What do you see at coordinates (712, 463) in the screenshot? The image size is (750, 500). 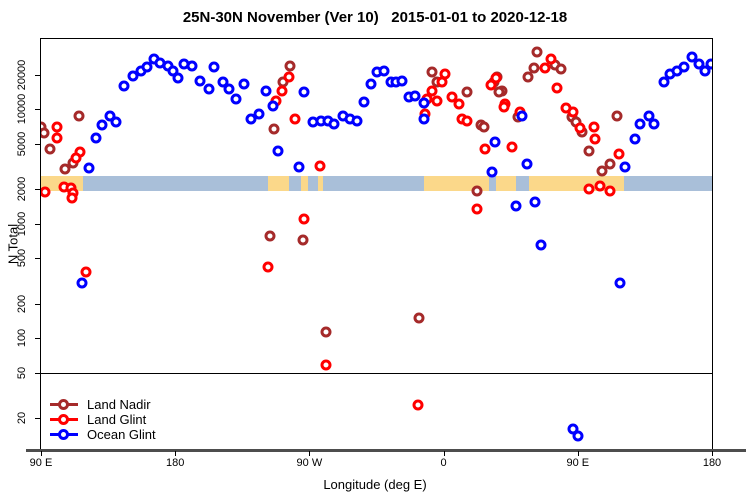 I see `x-tick-label: 180` at bounding box center [712, 463].